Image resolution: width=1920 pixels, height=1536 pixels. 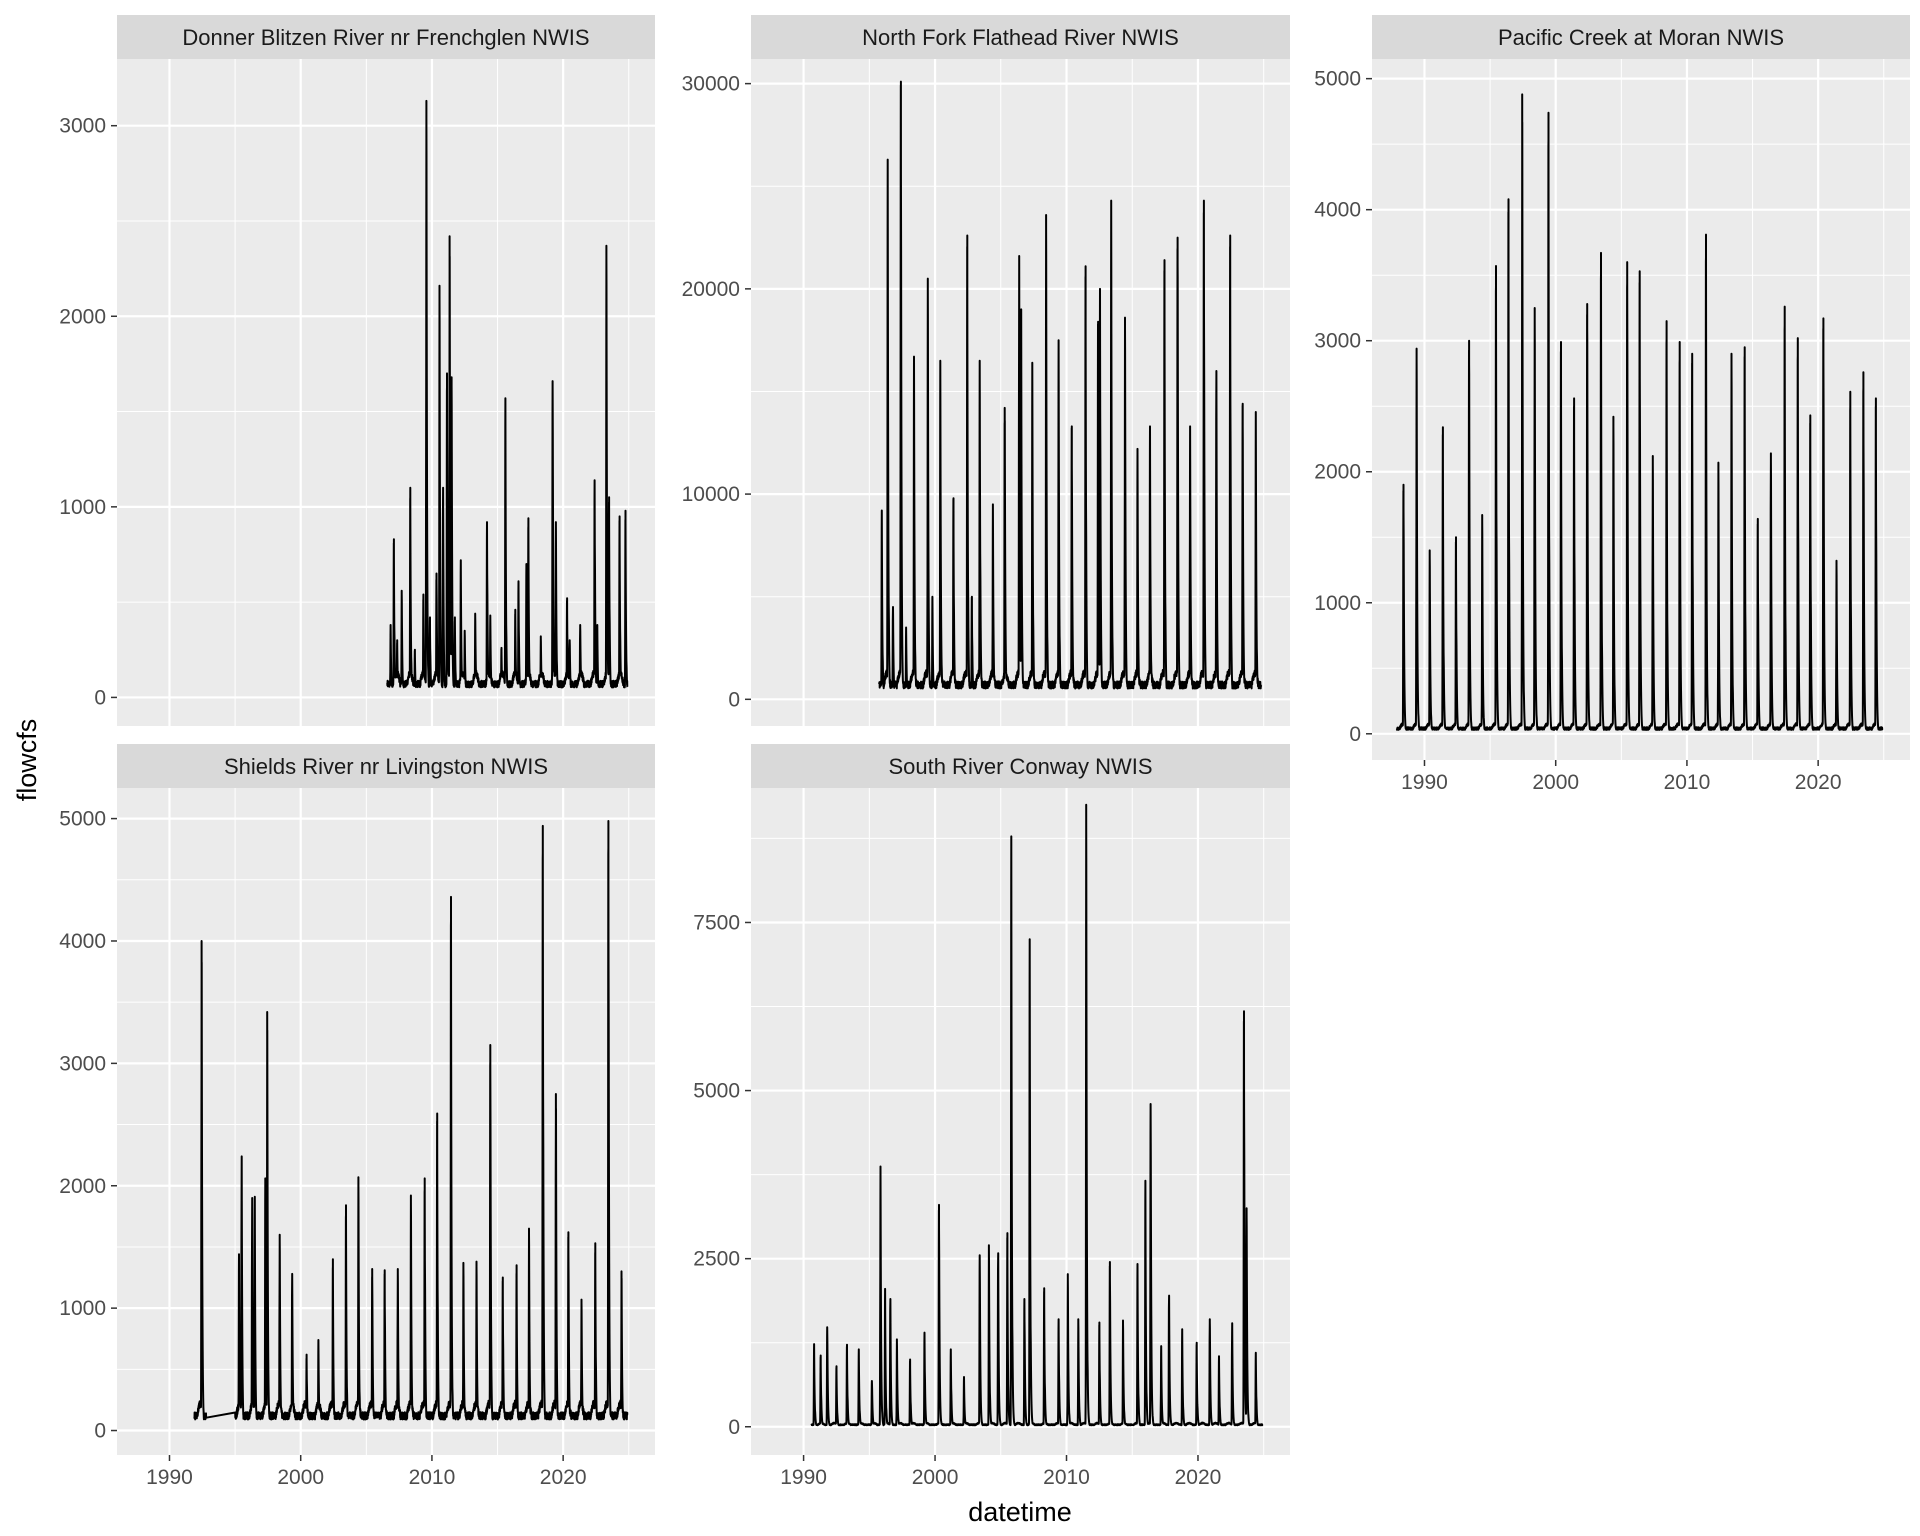 I want to click on facet-title: Donner Blitzen River nr Frenchglen NWIS, so click(x=385, y=37).